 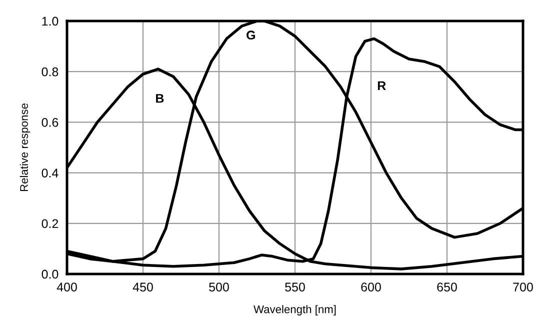 What do you see at coordinates (50, 21) in the screenshot?
I see `y-tick-label: 1.0` at bounding box center [50, 21].